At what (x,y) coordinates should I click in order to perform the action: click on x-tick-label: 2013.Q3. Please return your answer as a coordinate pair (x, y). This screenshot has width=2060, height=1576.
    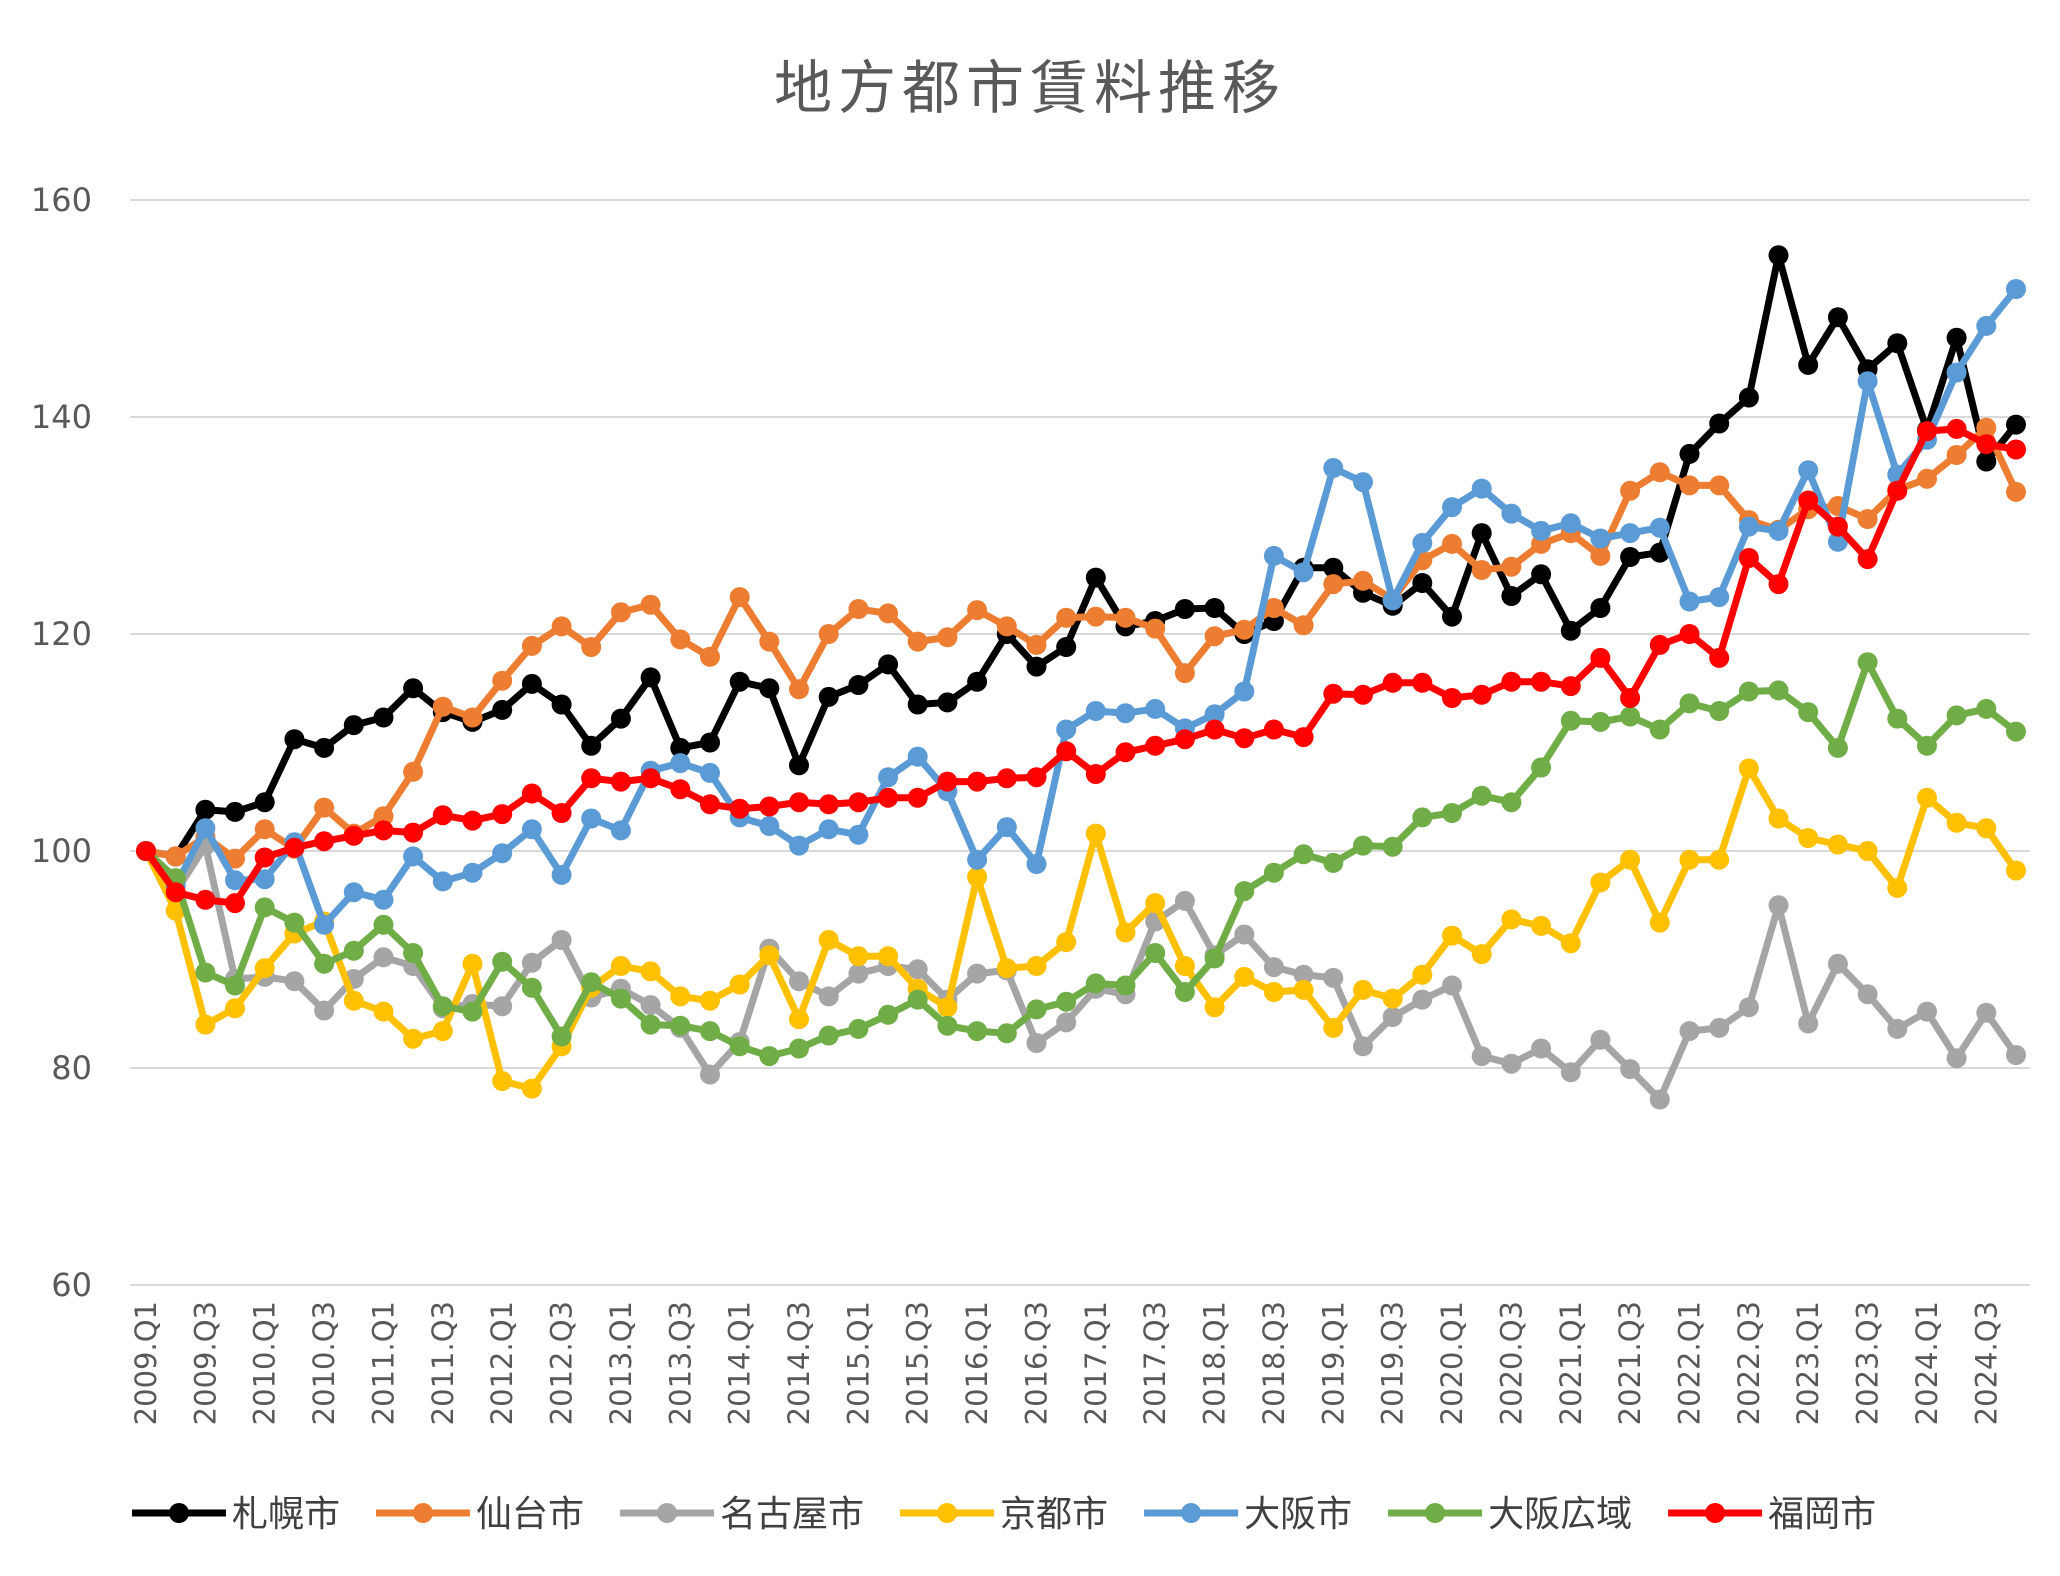
    Looking at the image, I should click on (680, 1363).